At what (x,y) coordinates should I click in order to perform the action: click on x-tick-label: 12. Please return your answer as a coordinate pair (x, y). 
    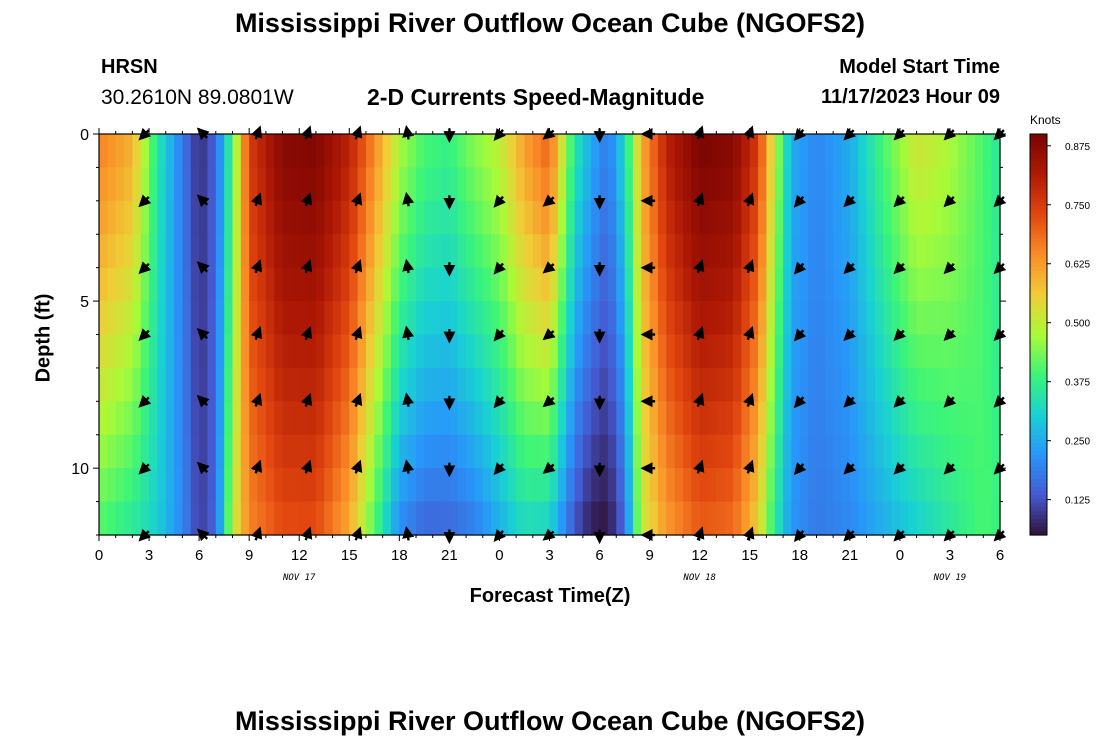
    Looking at the image, I should click on (699, 555).